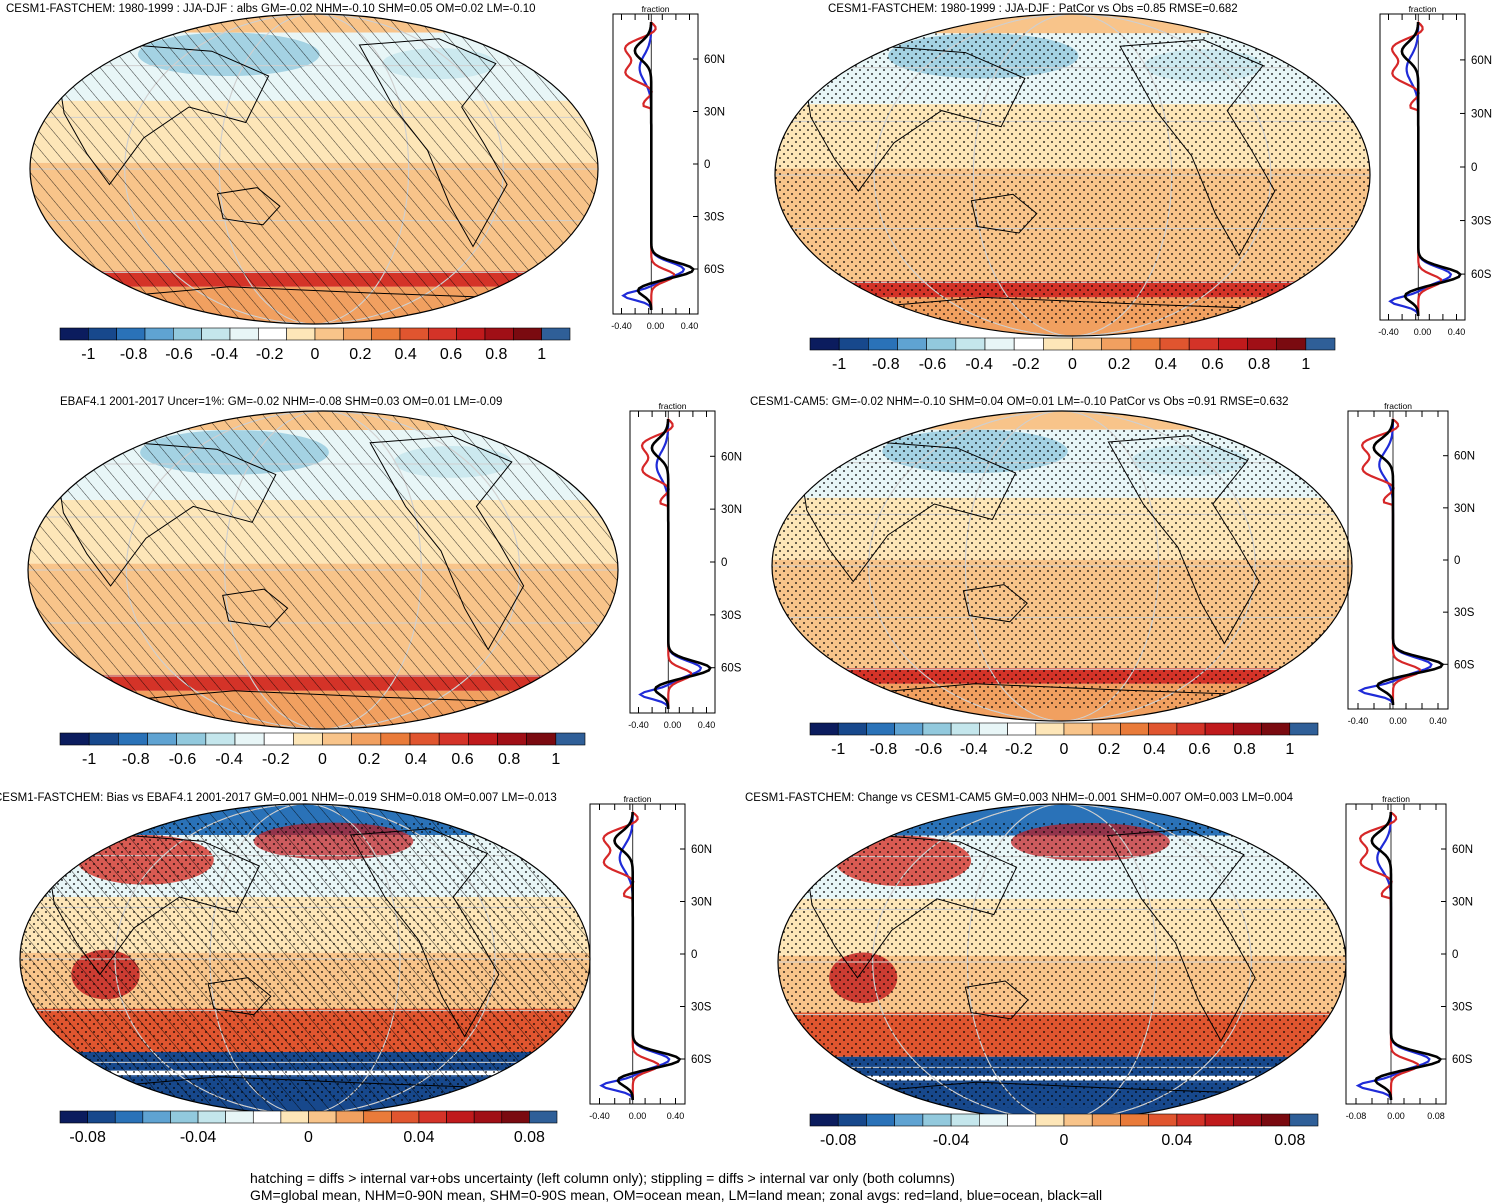  What do you see at coordinates (1436, 1116) in the screenshot?
I see `x-tick-label: 0.08` at bounding box center [1436, 1116].